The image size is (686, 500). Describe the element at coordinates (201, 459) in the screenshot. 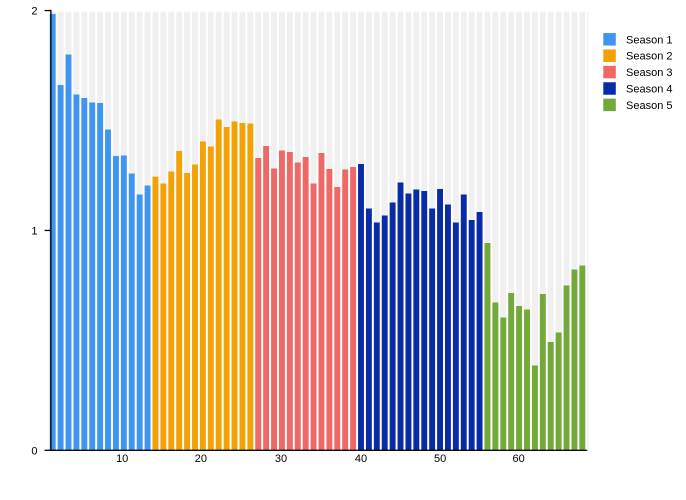

I see `svg-text: 20` at that location.